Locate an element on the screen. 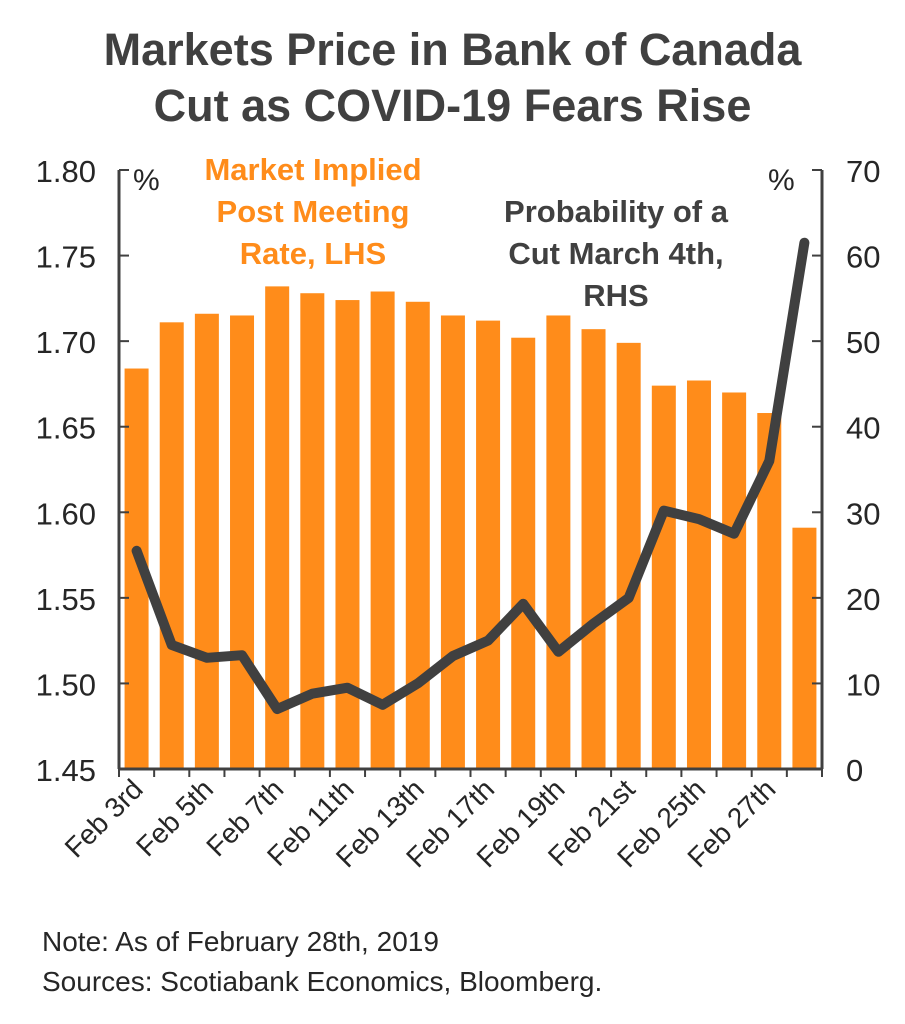  title-line-2: Cut as COVID-19 Fears Rise is located at coordinates (452, 105).